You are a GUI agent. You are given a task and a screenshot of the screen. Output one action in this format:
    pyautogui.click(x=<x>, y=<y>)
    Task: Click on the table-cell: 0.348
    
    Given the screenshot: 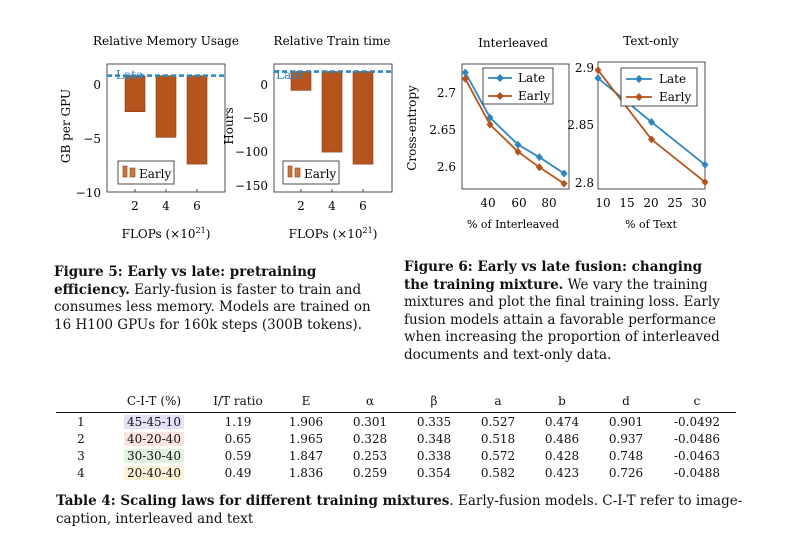 What is the action you would take?
    pyautogui.click(x=434, y=438)
    